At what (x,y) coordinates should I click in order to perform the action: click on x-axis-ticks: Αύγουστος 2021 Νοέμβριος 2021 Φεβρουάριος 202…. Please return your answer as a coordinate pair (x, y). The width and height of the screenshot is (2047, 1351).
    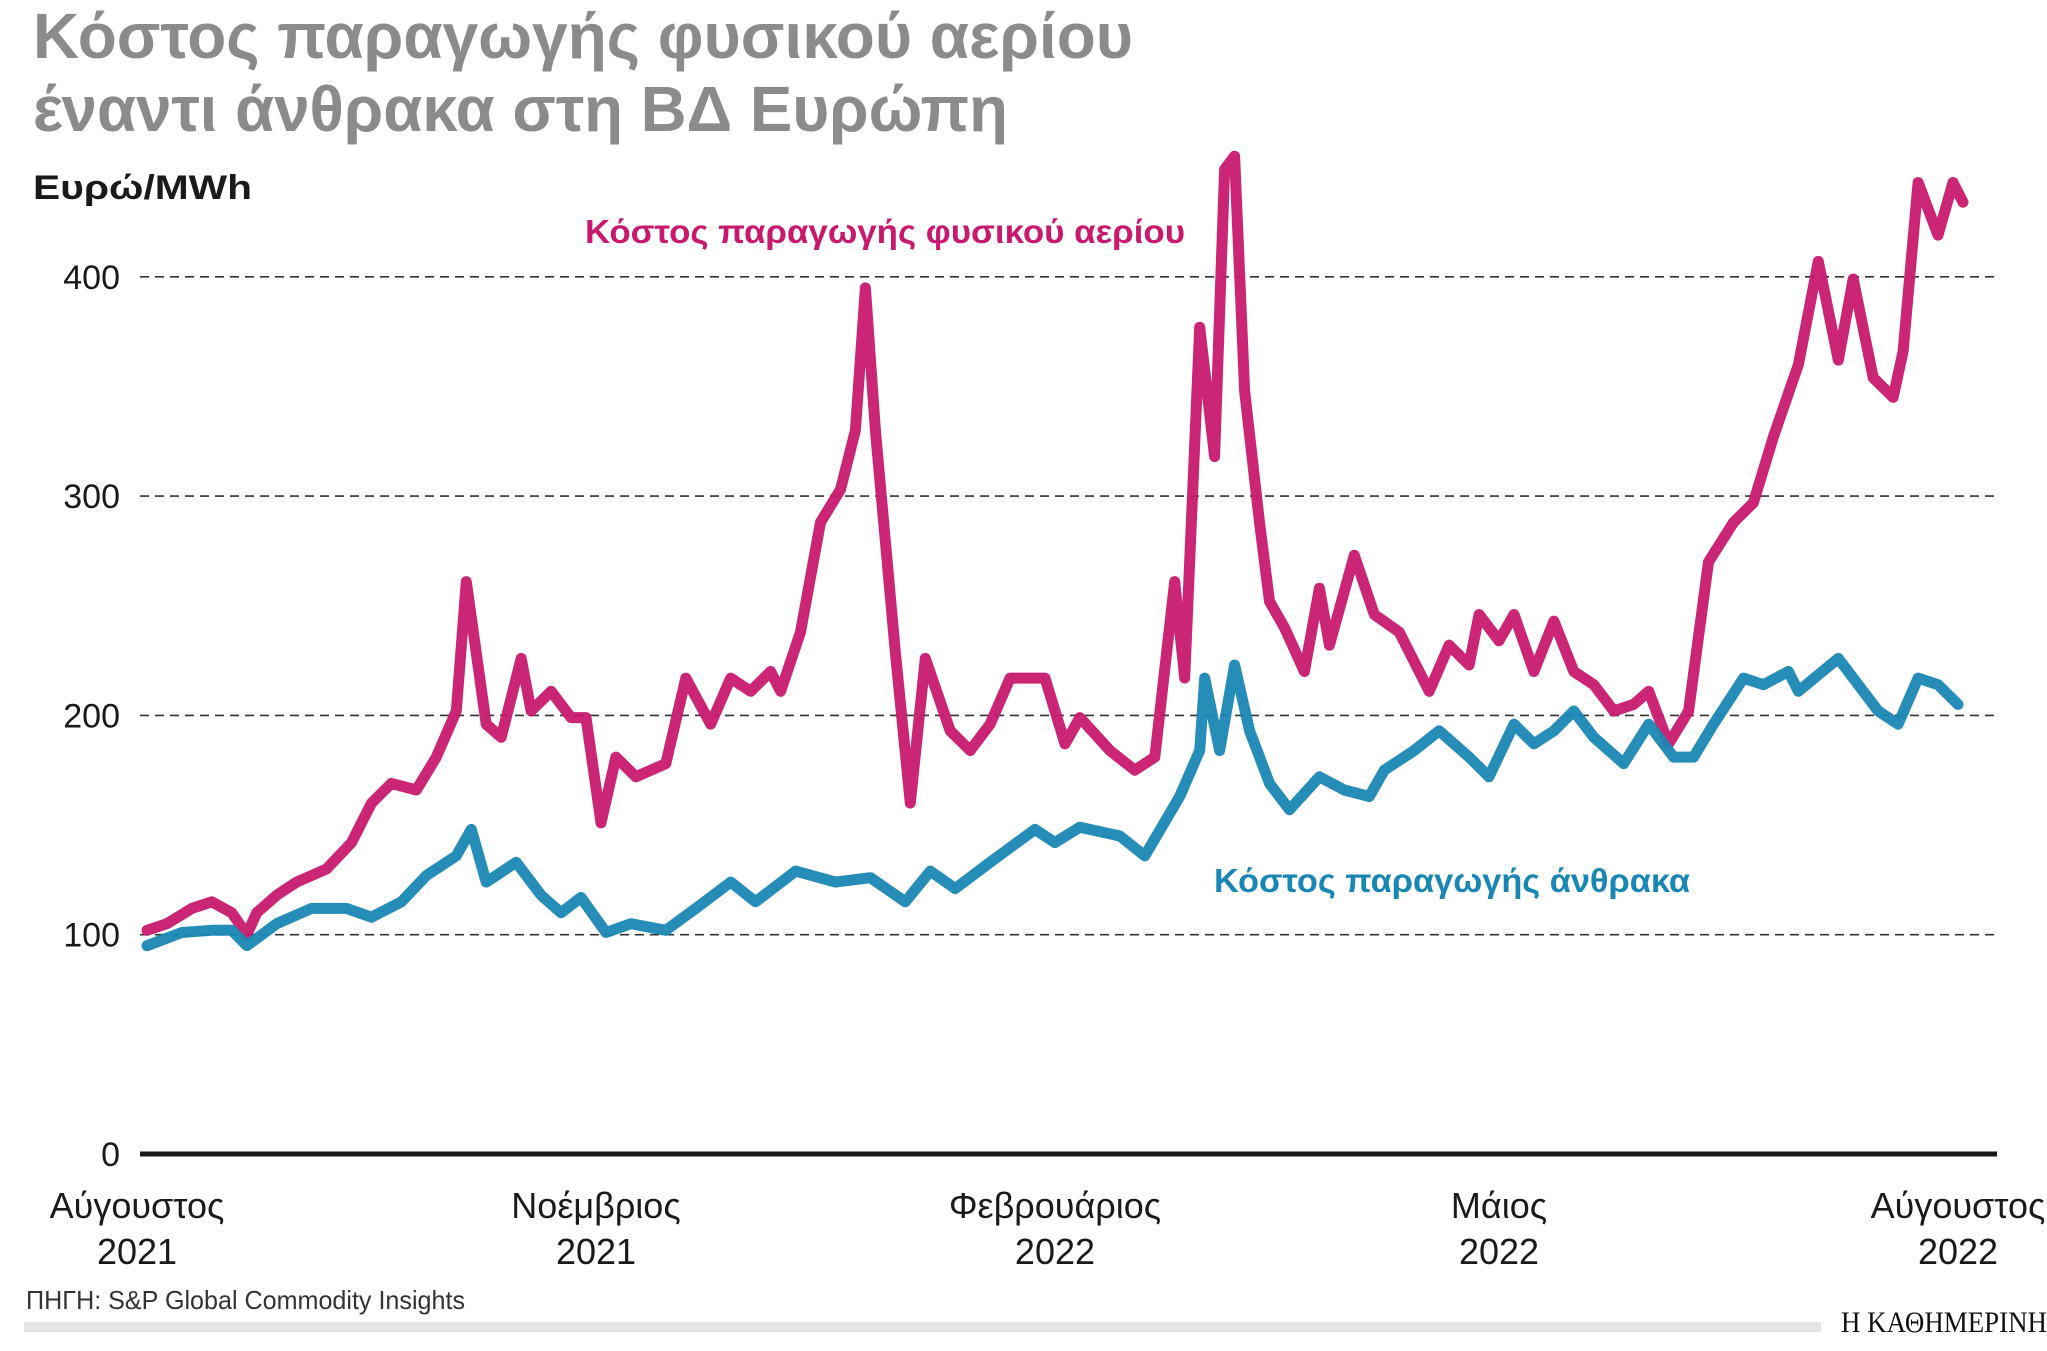
    Looking at the image, I should click on (1048, 1228).